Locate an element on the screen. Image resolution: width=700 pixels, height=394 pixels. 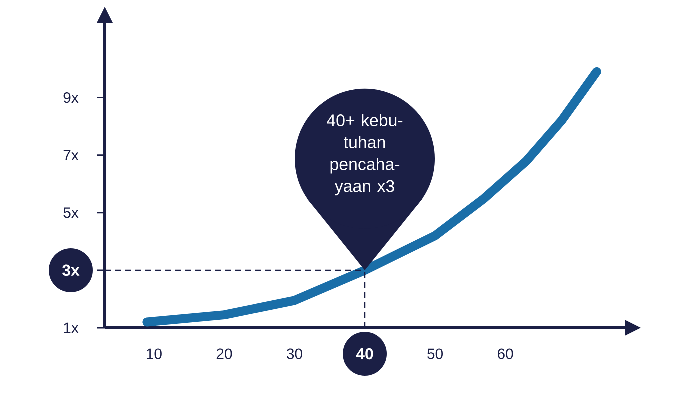
y-tick-label: 7x is located at coordinates (71, 155).